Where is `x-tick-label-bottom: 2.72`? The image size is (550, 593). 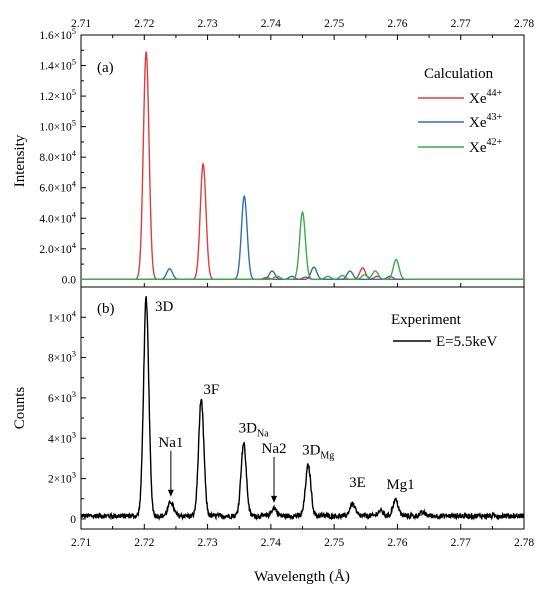 x-tick-label-bottom: 2.72 is located at coordinates (144, 543).